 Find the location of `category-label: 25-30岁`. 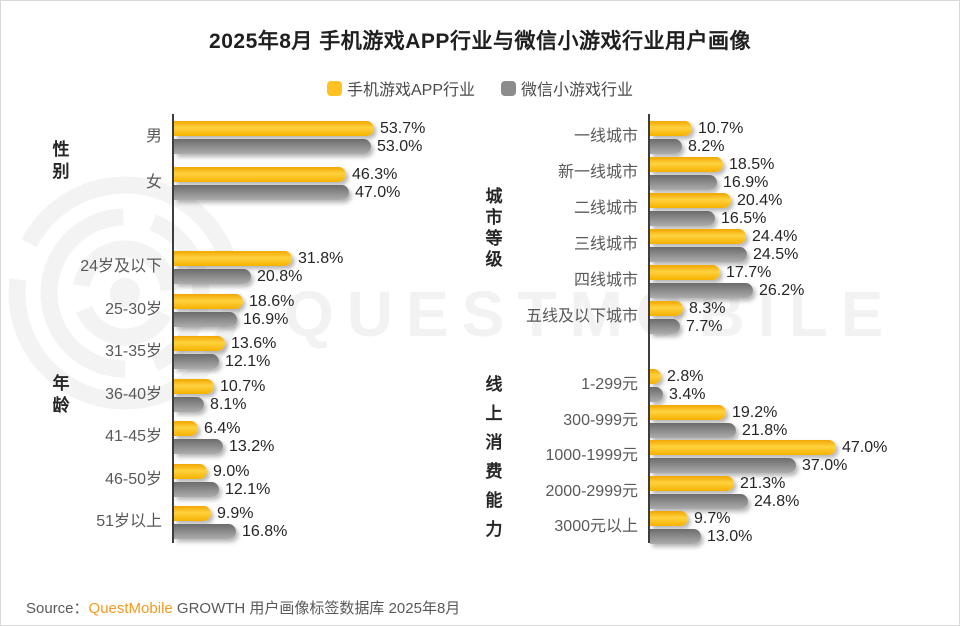

category-label: 25-30岁 is located at coordinates (133, 309).